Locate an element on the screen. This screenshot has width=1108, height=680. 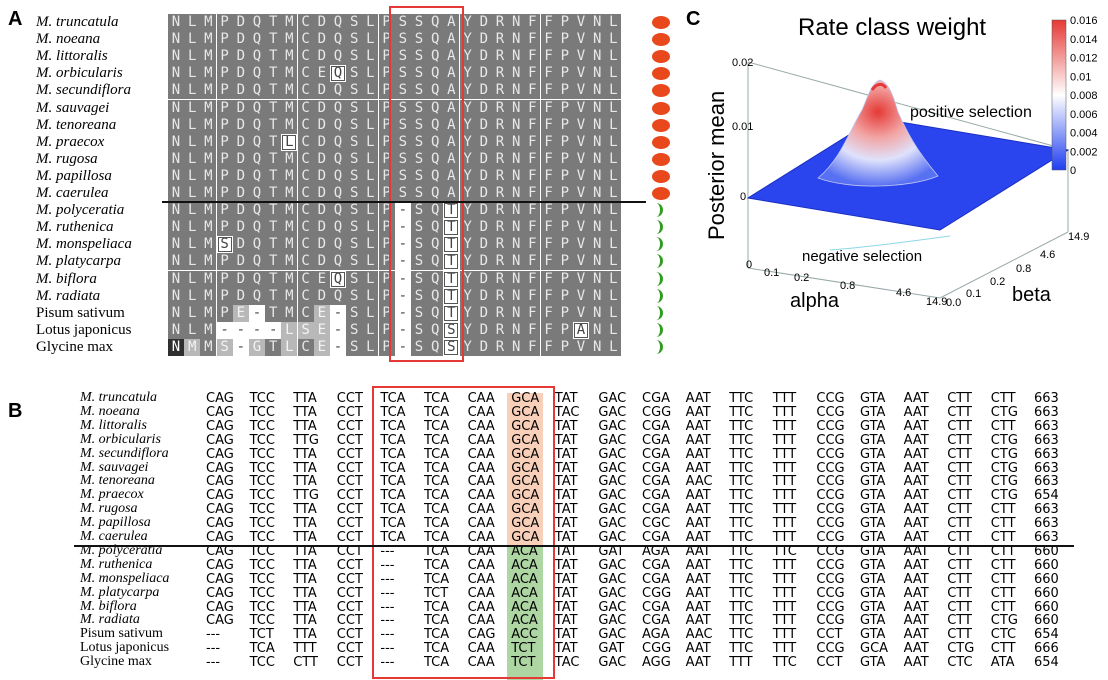
protein-group-divider is located at coordinates (404, 202).